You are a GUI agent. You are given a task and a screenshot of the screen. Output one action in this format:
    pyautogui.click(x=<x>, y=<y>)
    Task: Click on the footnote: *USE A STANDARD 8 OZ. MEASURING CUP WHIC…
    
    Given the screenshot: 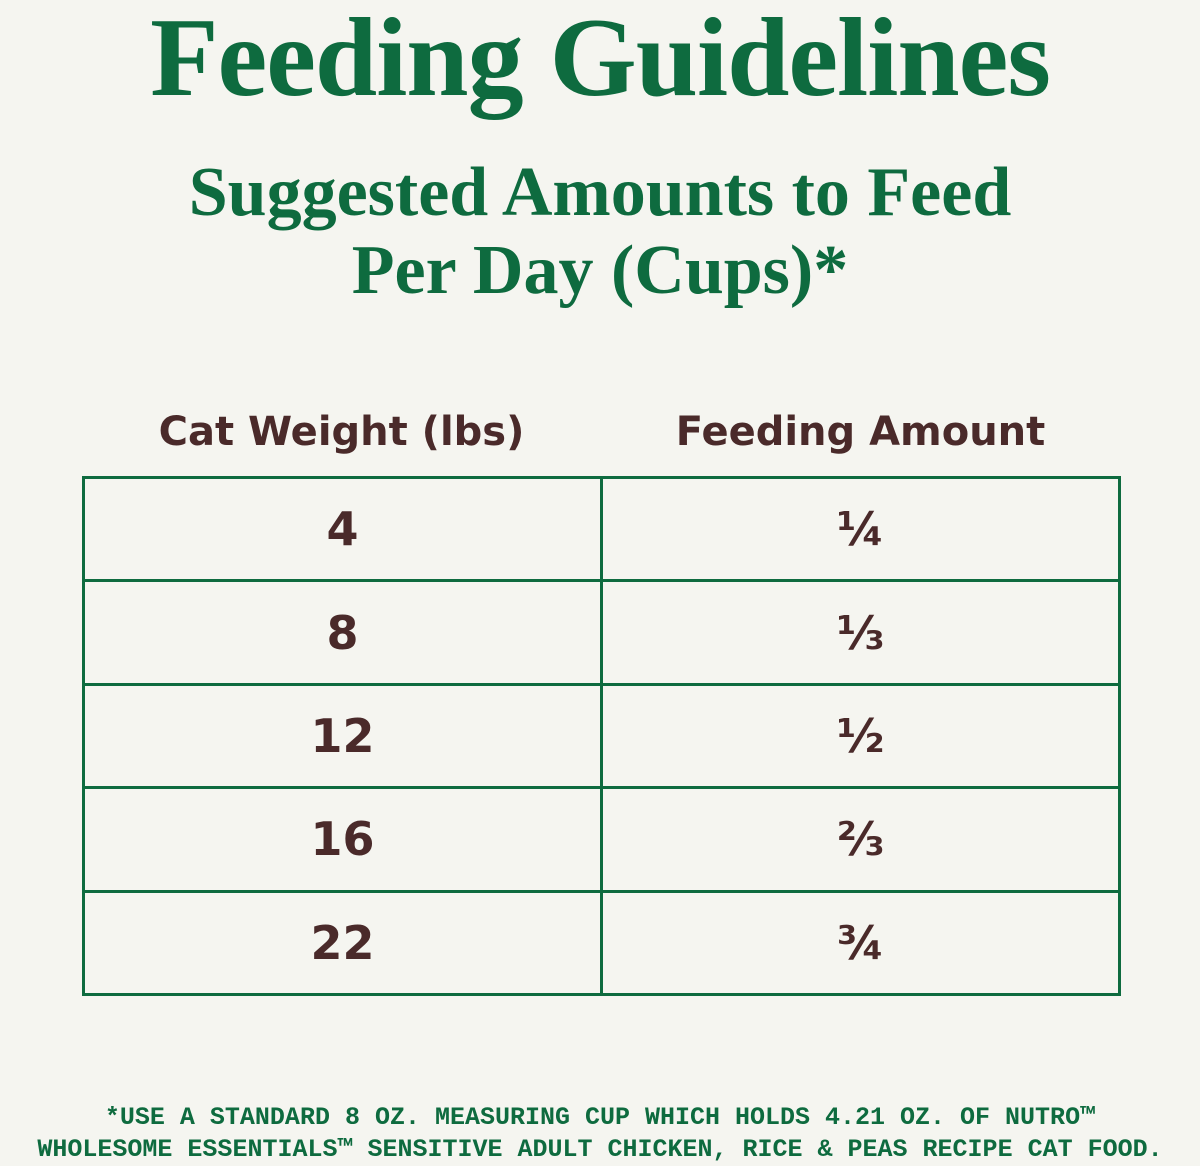 What is the action you would take?
    pyautogui.click(x=600, y=1117)
    